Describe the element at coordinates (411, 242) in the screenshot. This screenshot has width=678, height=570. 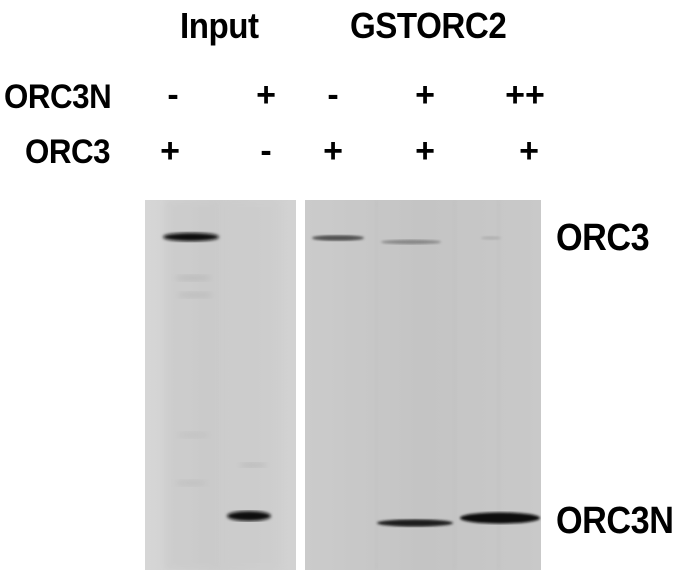
I see `band-orc3-lane4` at that location.